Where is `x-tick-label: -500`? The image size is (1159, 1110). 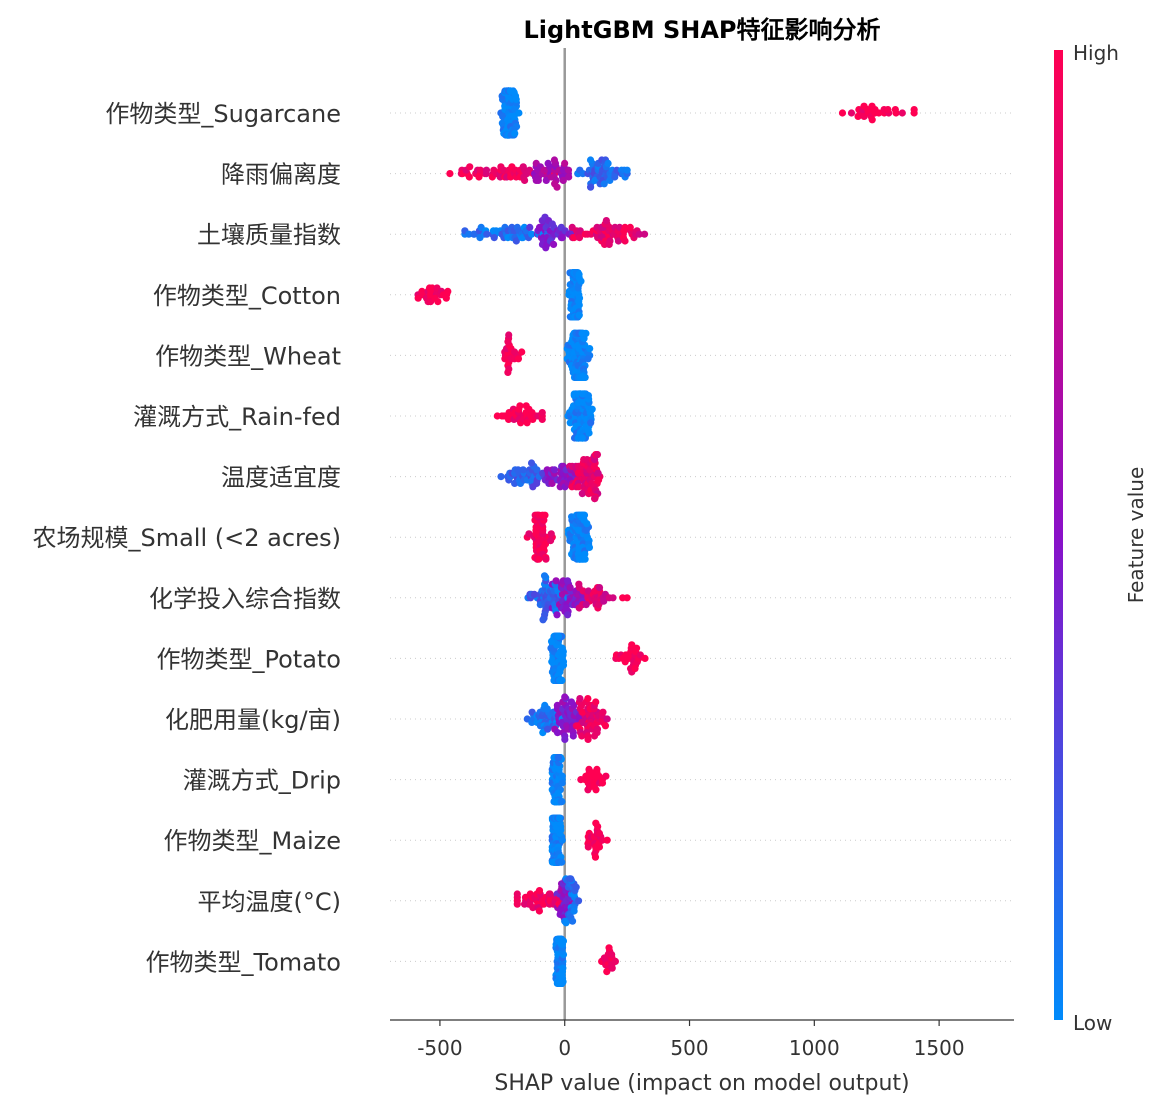 x-tick-label: -500 is located at coordinates (439, 1048).